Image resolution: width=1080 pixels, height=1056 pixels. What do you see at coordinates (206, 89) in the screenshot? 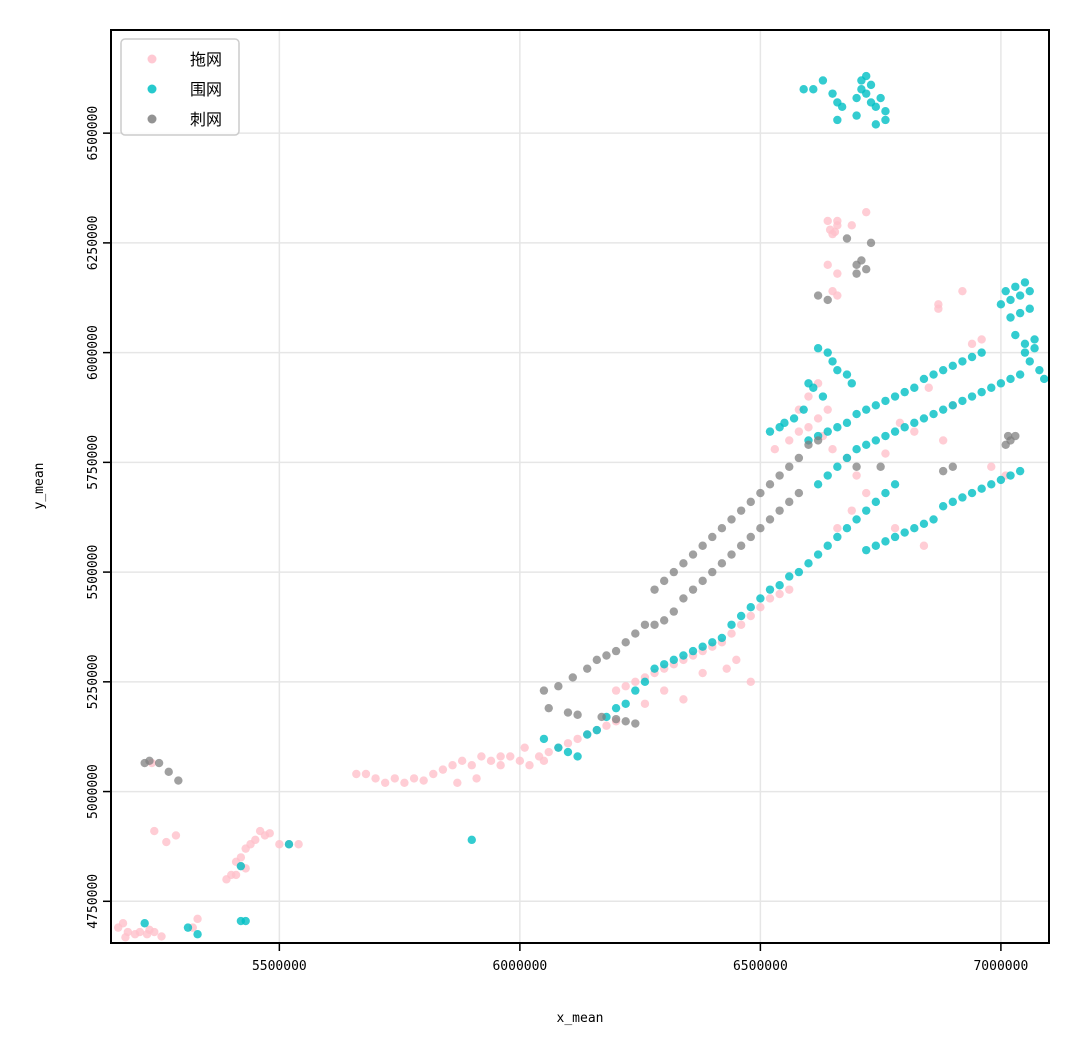
I see `legend-label: 围网` at bounding box center [206, 89].